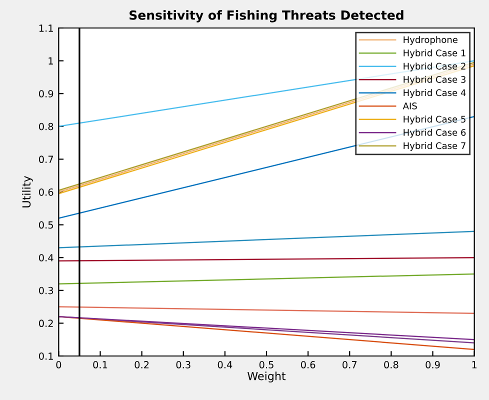 The image size is (489, 400). I want to click on x-axis-title: Weight, so click(267, 377).